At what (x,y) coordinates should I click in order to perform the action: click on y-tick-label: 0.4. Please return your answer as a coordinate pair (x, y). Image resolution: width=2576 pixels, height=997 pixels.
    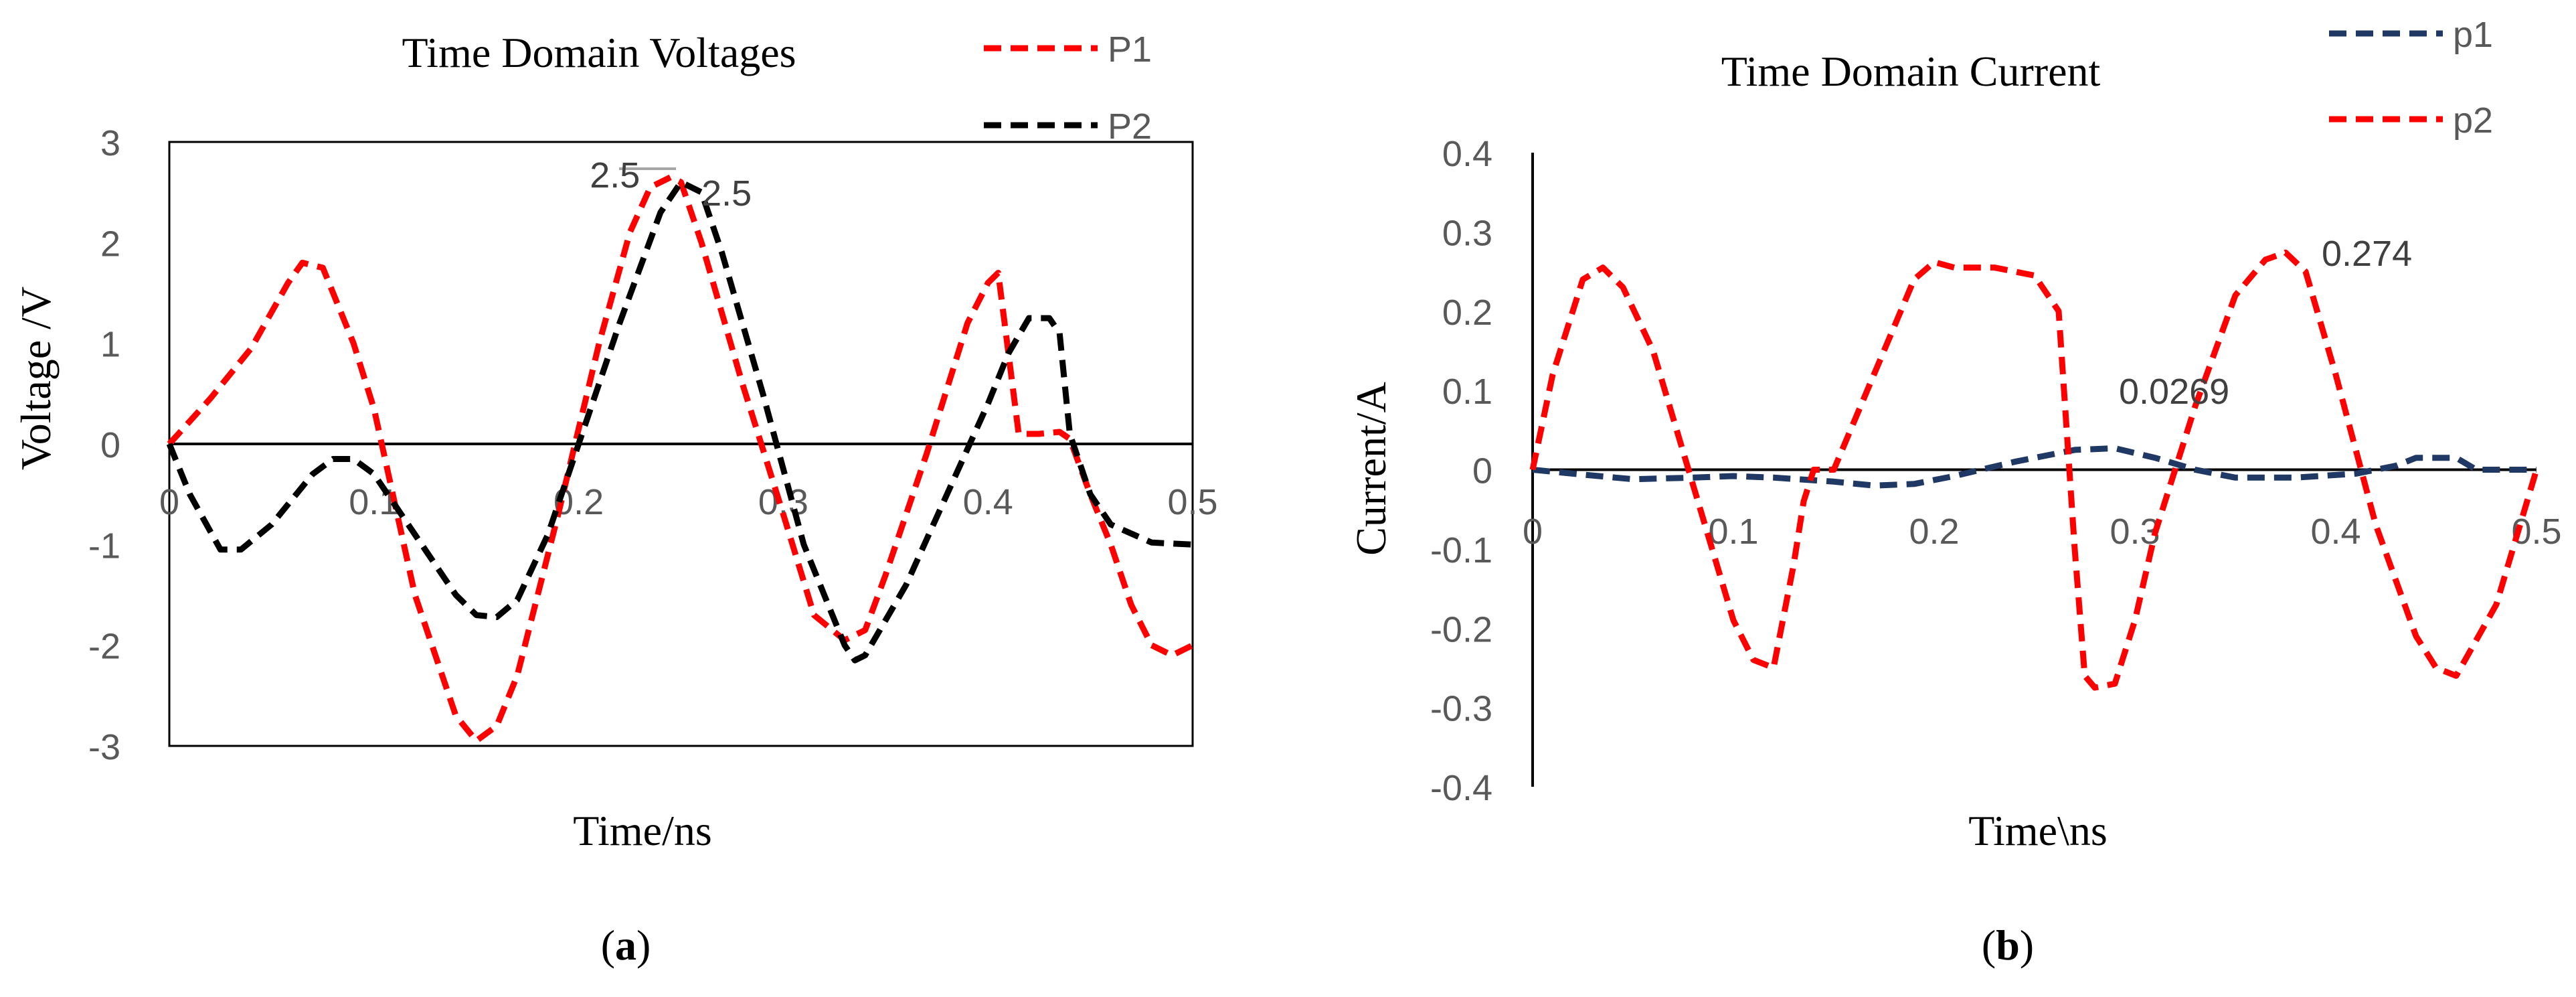
    Looking at the image, I should click on (1467, 154).